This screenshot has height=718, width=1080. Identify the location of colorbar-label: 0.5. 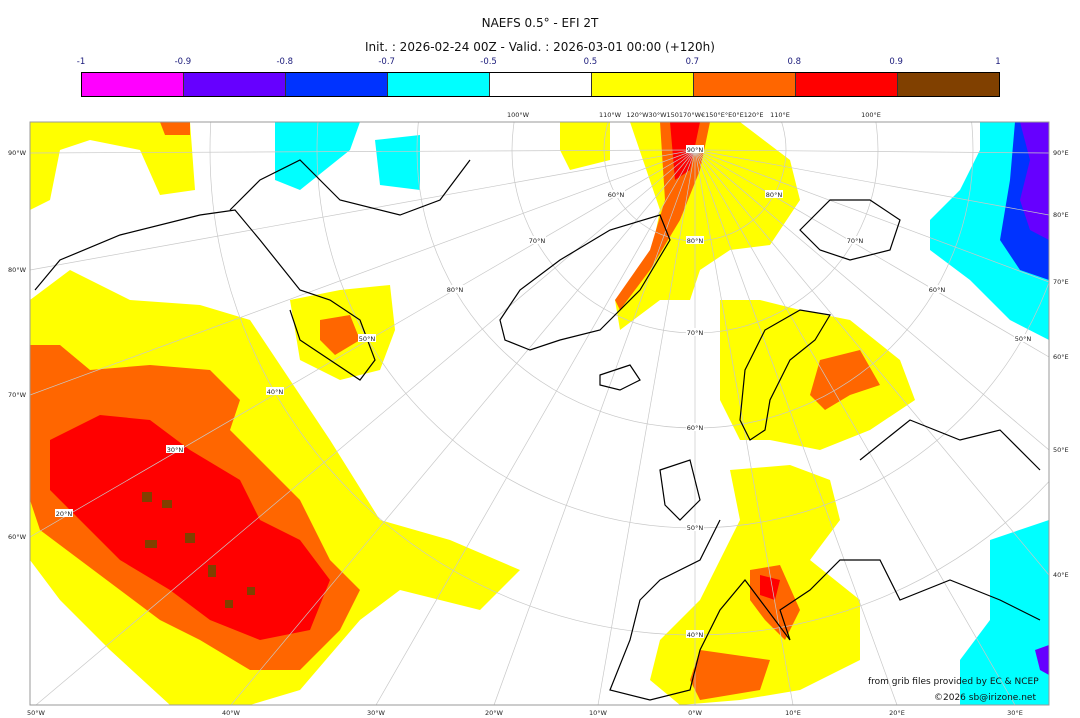
(590, 62).